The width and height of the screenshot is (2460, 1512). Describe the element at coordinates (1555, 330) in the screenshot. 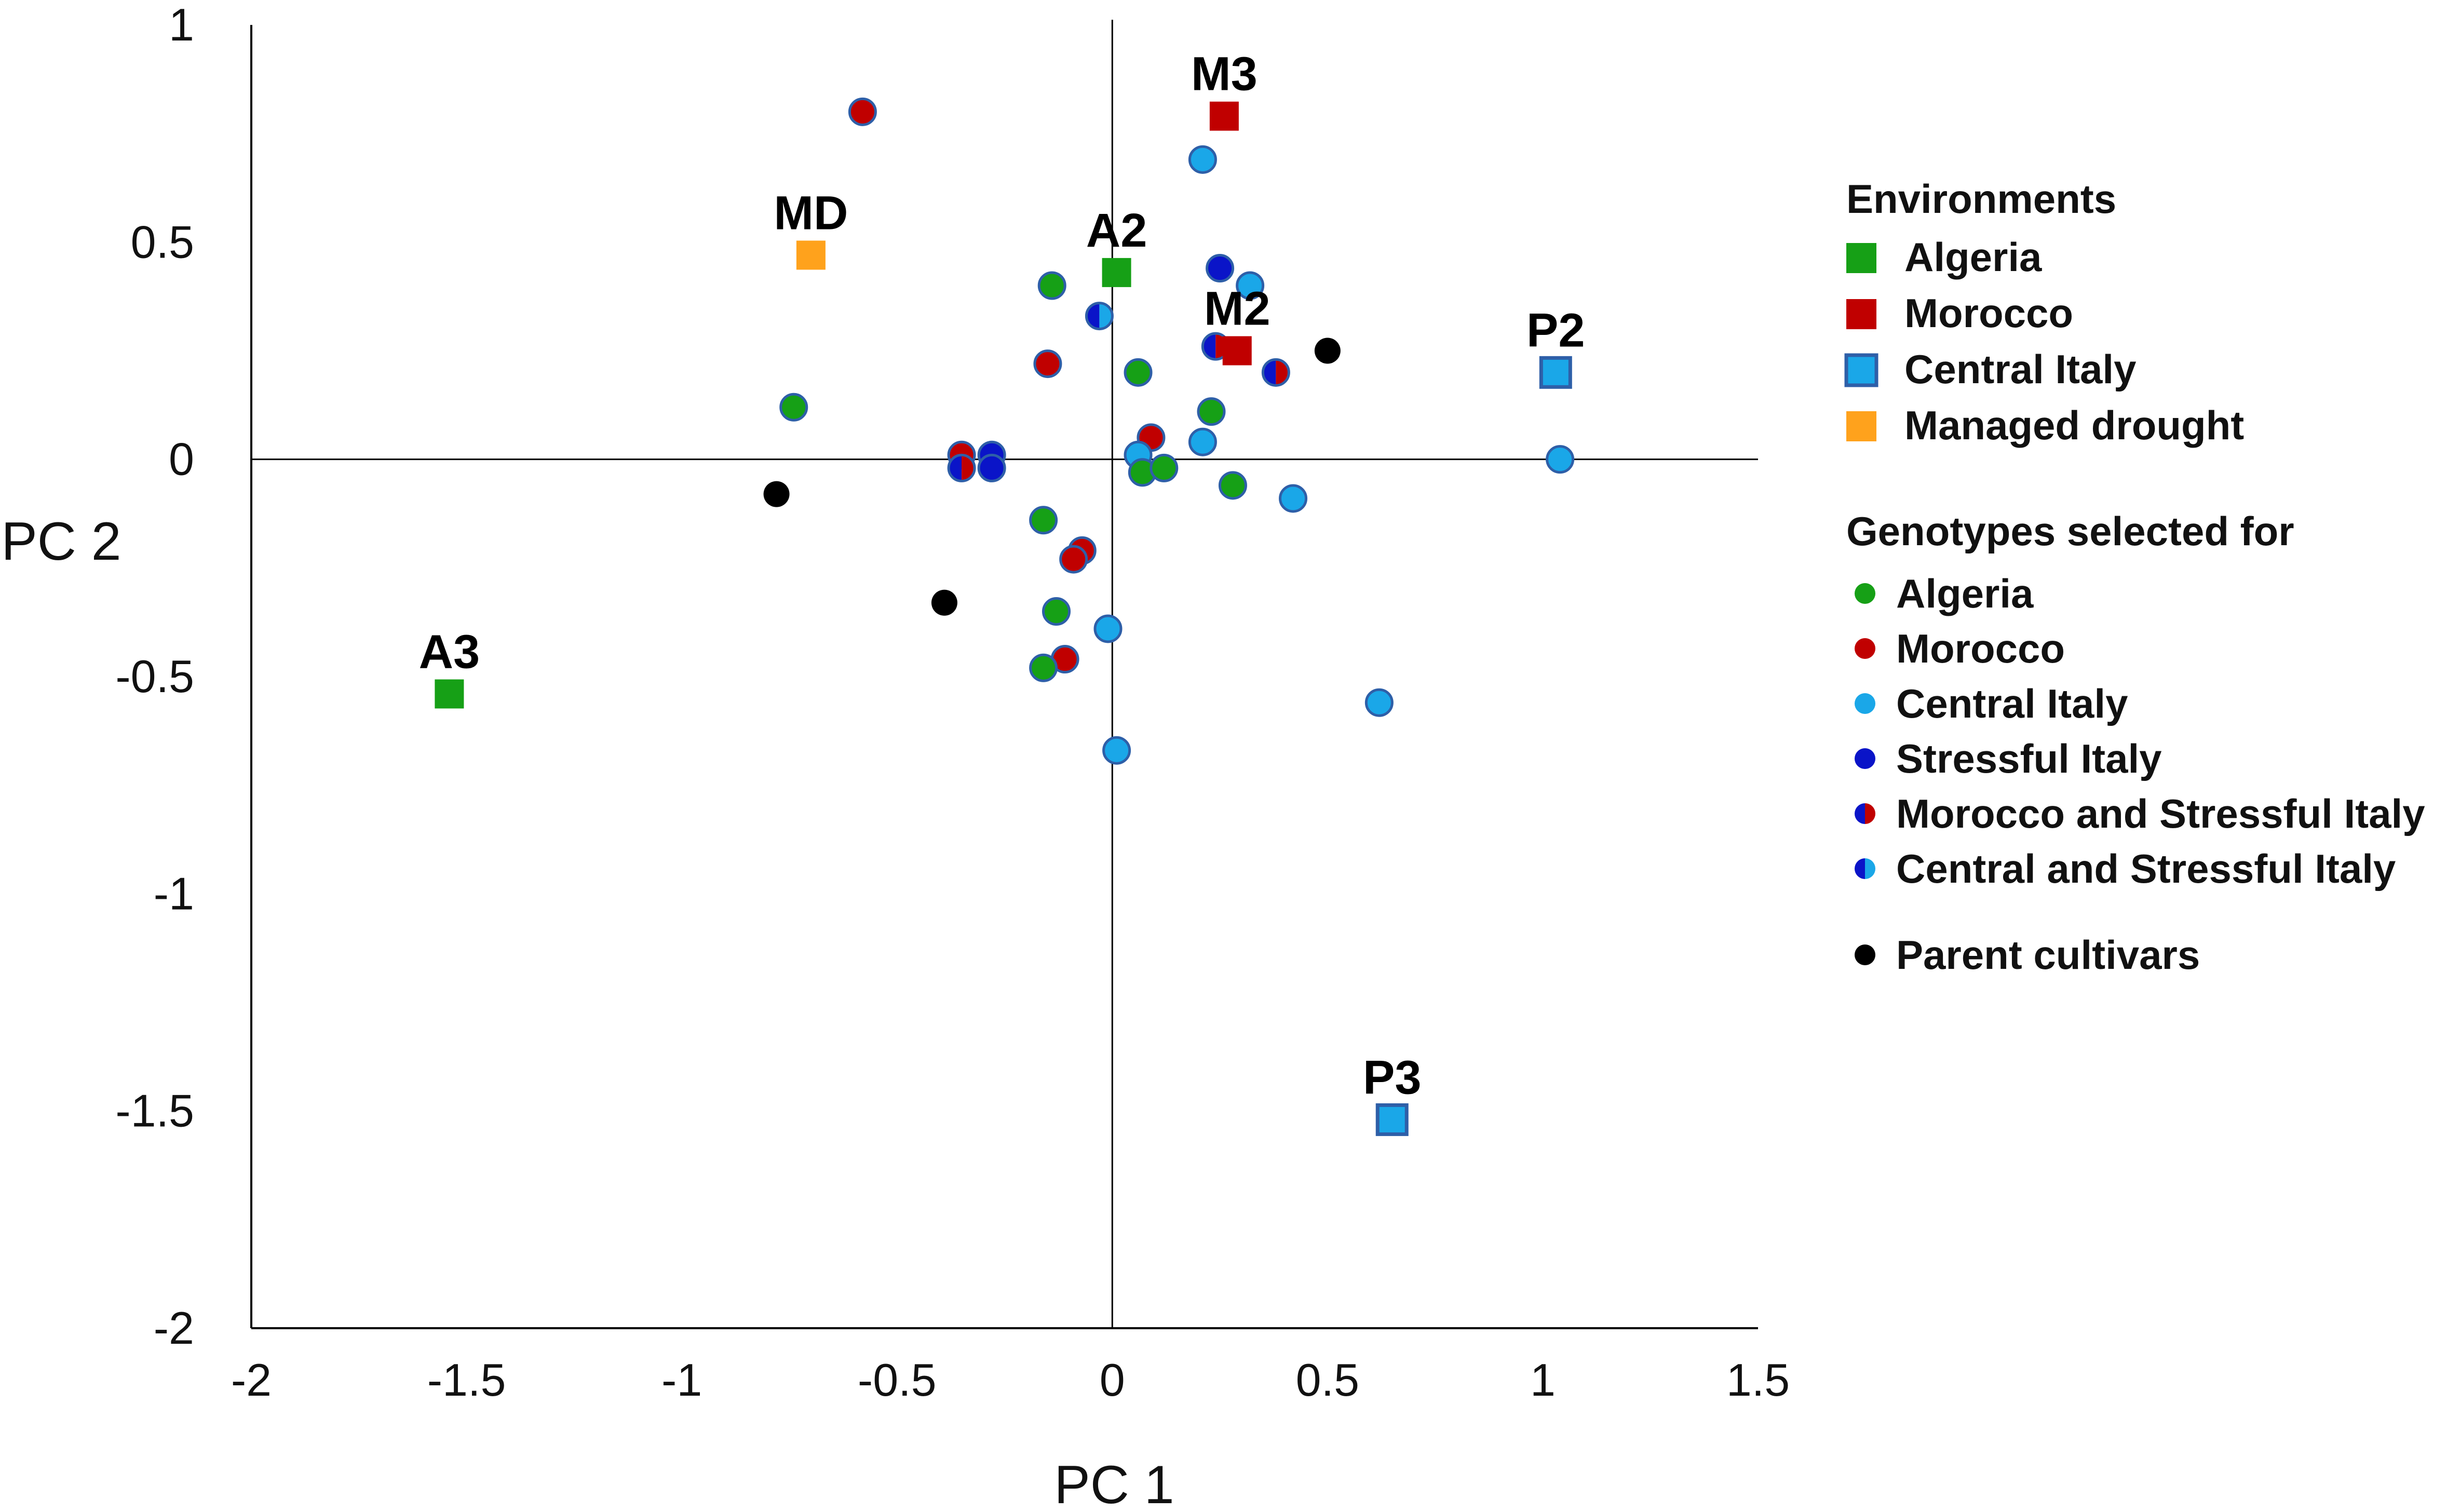

I see `environment-label: P2` at that location.